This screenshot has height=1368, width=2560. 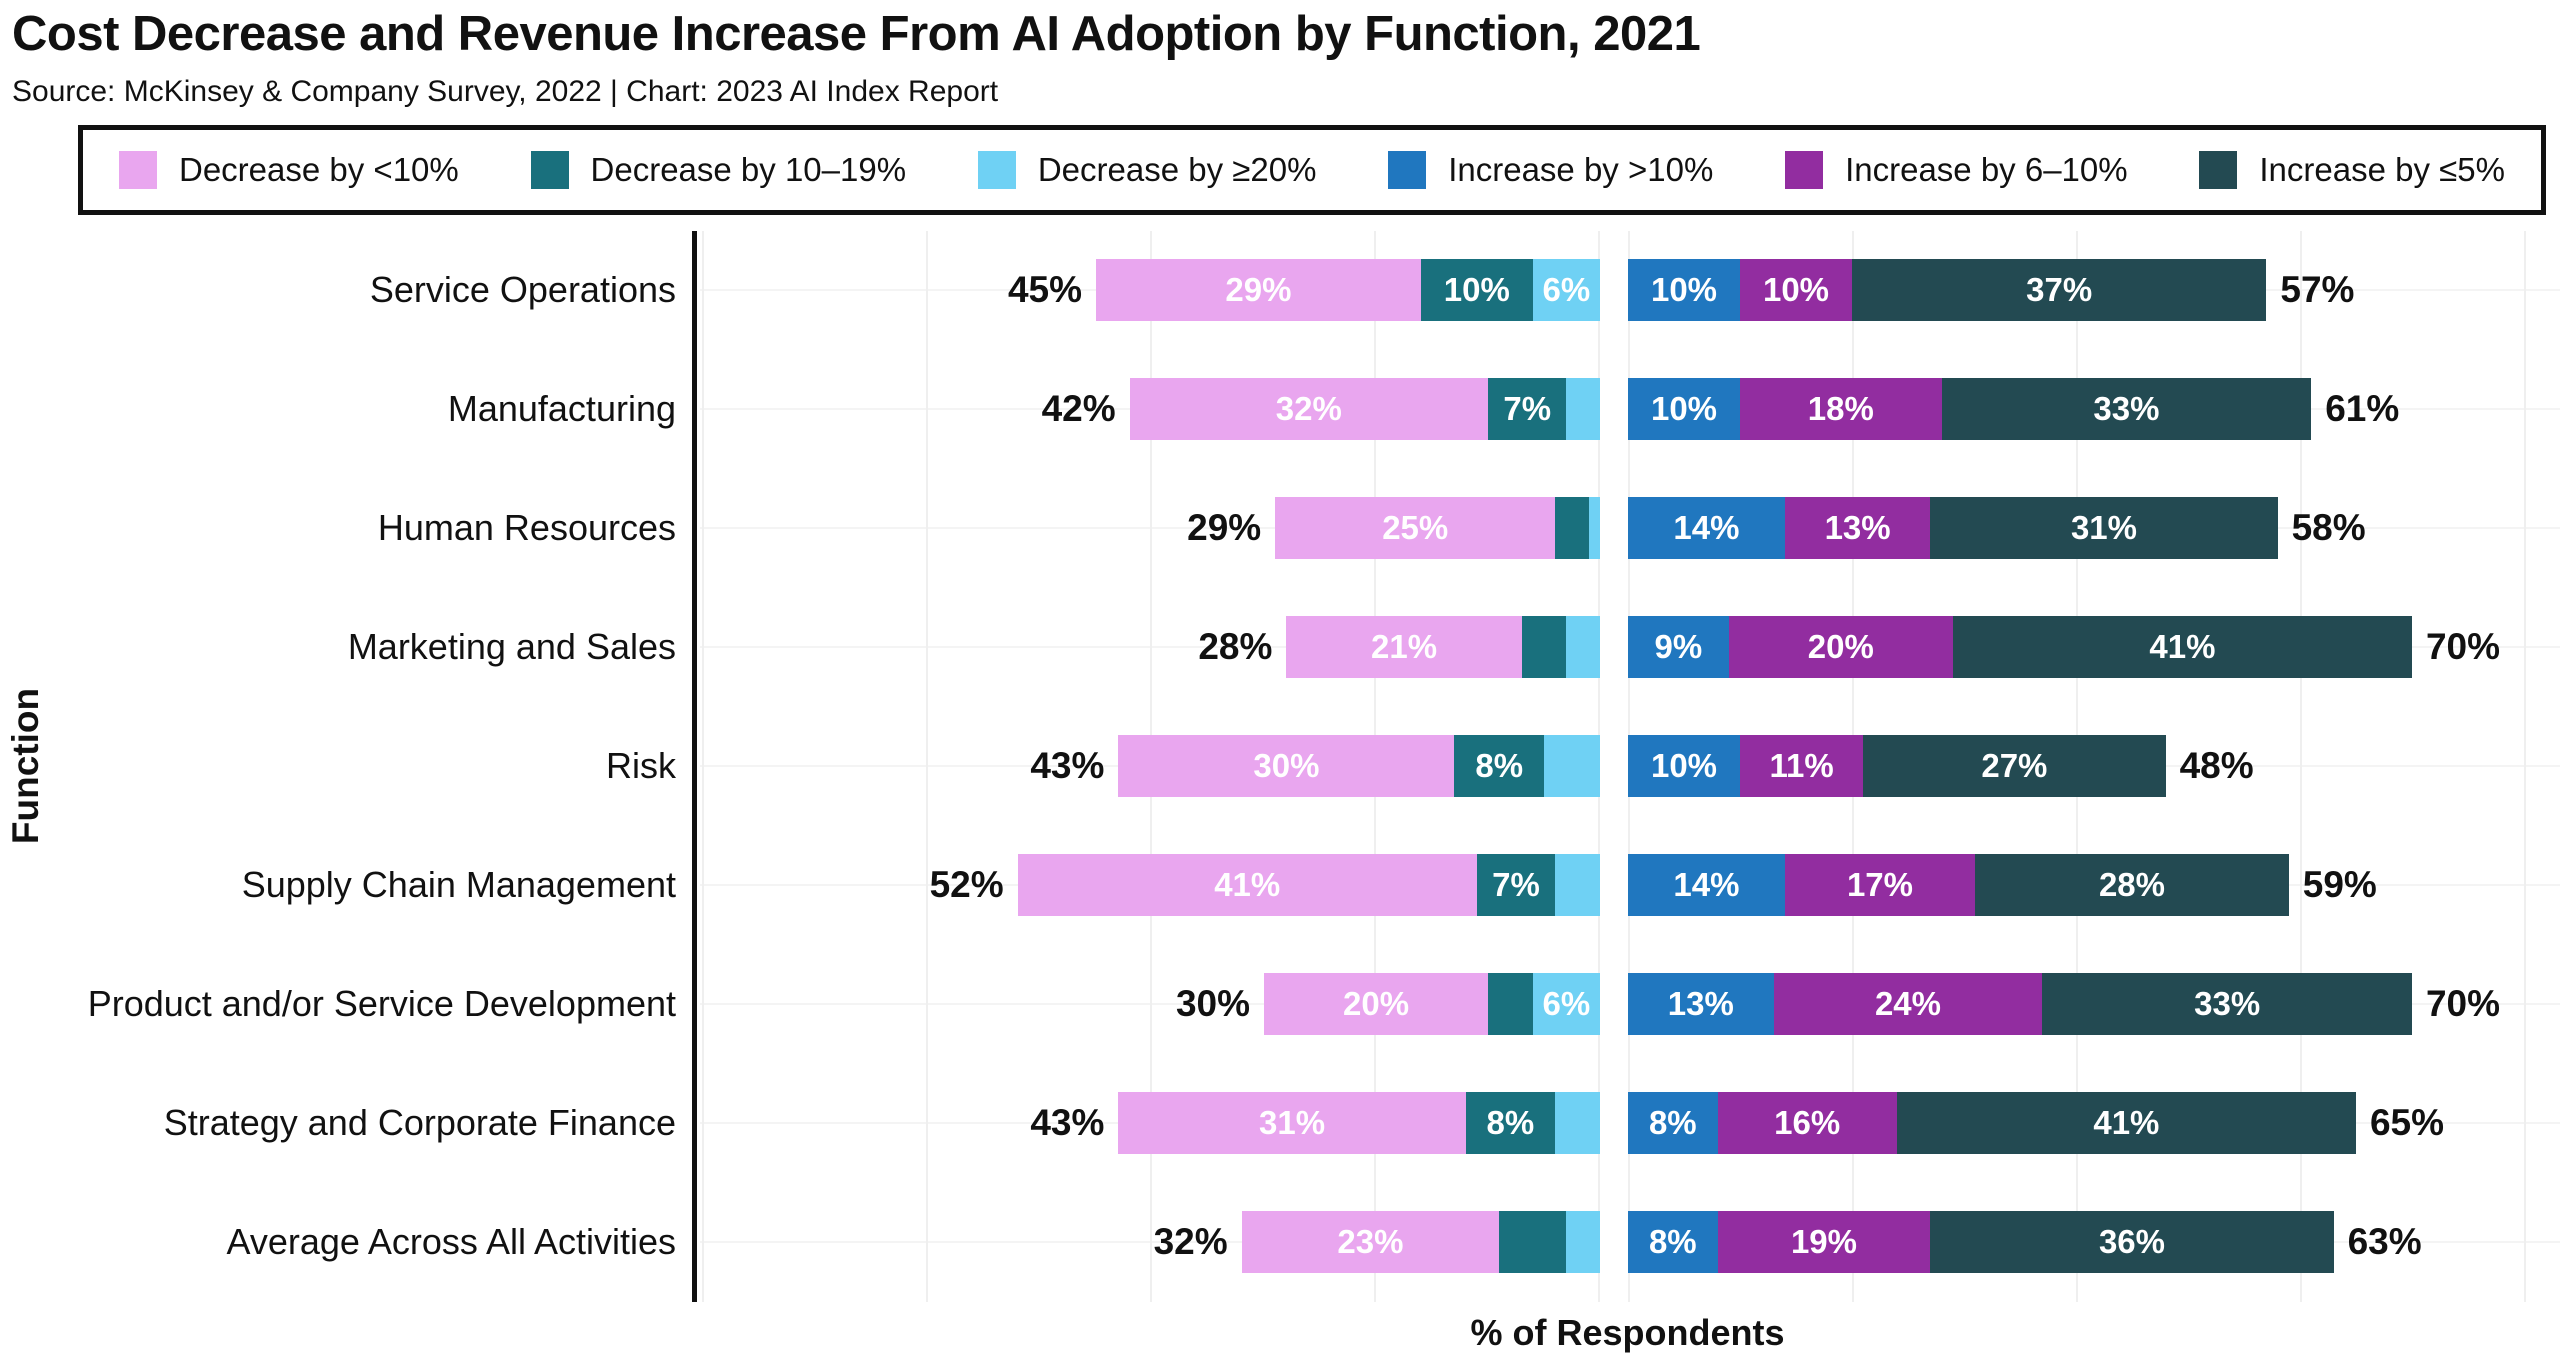 I want to click on decrease-bar: 32% 7%, so click(x=1364, y=409).